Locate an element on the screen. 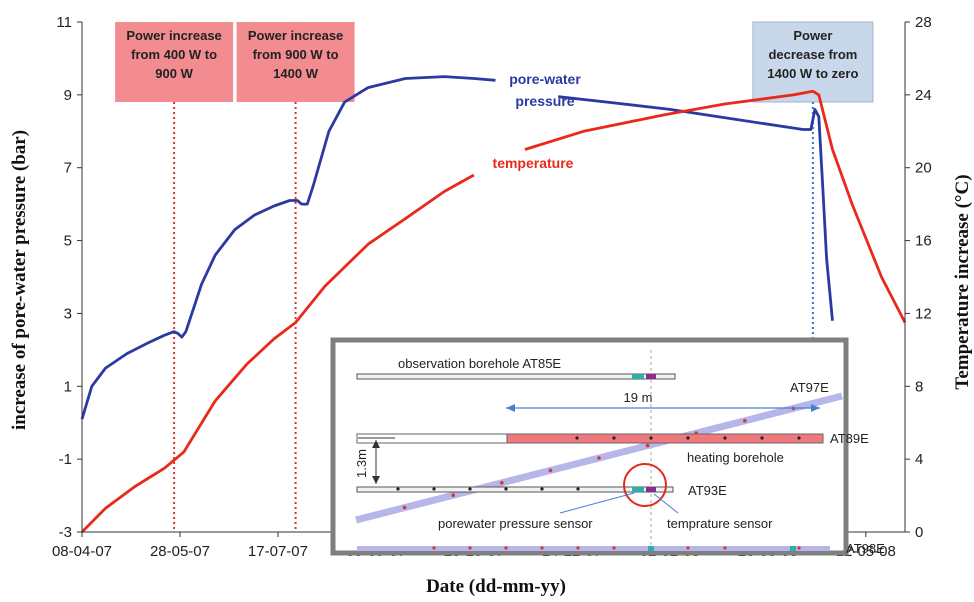 This screenshot has height=602, width=974. distance-label: 19 m is located at coordinates (638, 397).